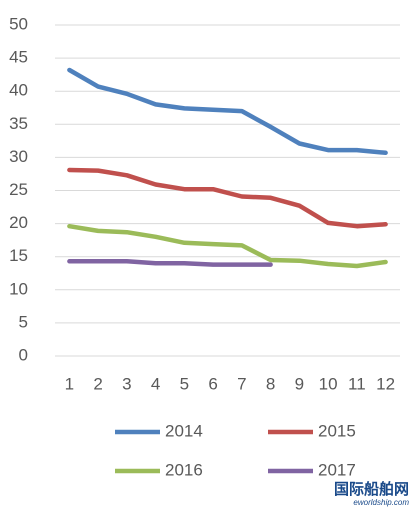 The image size is (414, 509). What do you see at coordinates (155, 383) in the screenshot?
I see `x-tick-label: 4` at bounding box center [155, 383].